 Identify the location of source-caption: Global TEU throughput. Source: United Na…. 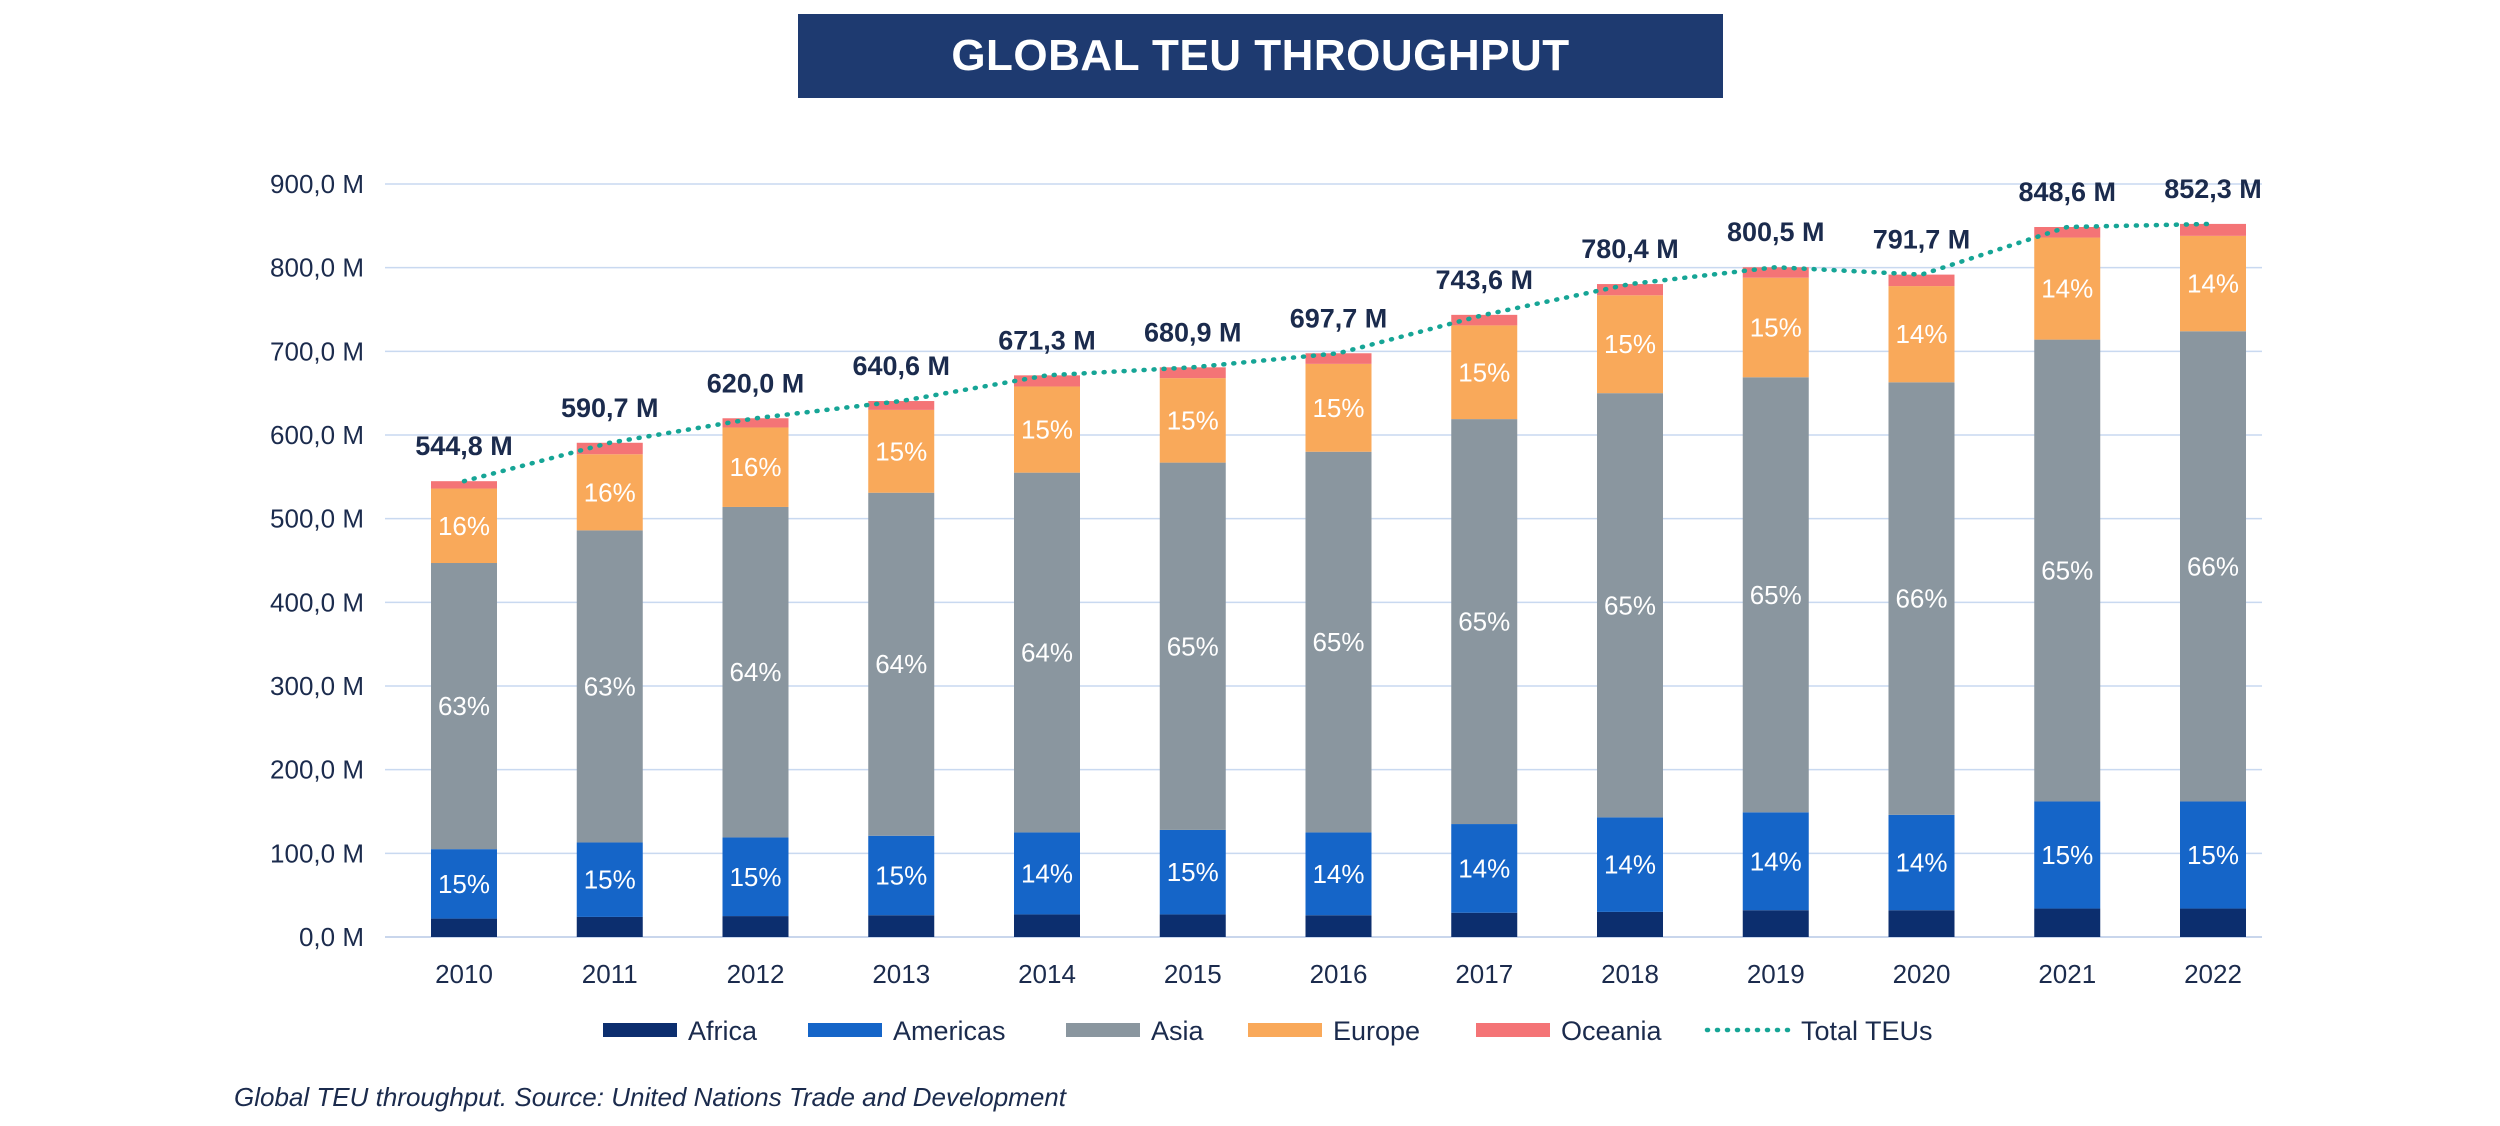
(650, 1097).